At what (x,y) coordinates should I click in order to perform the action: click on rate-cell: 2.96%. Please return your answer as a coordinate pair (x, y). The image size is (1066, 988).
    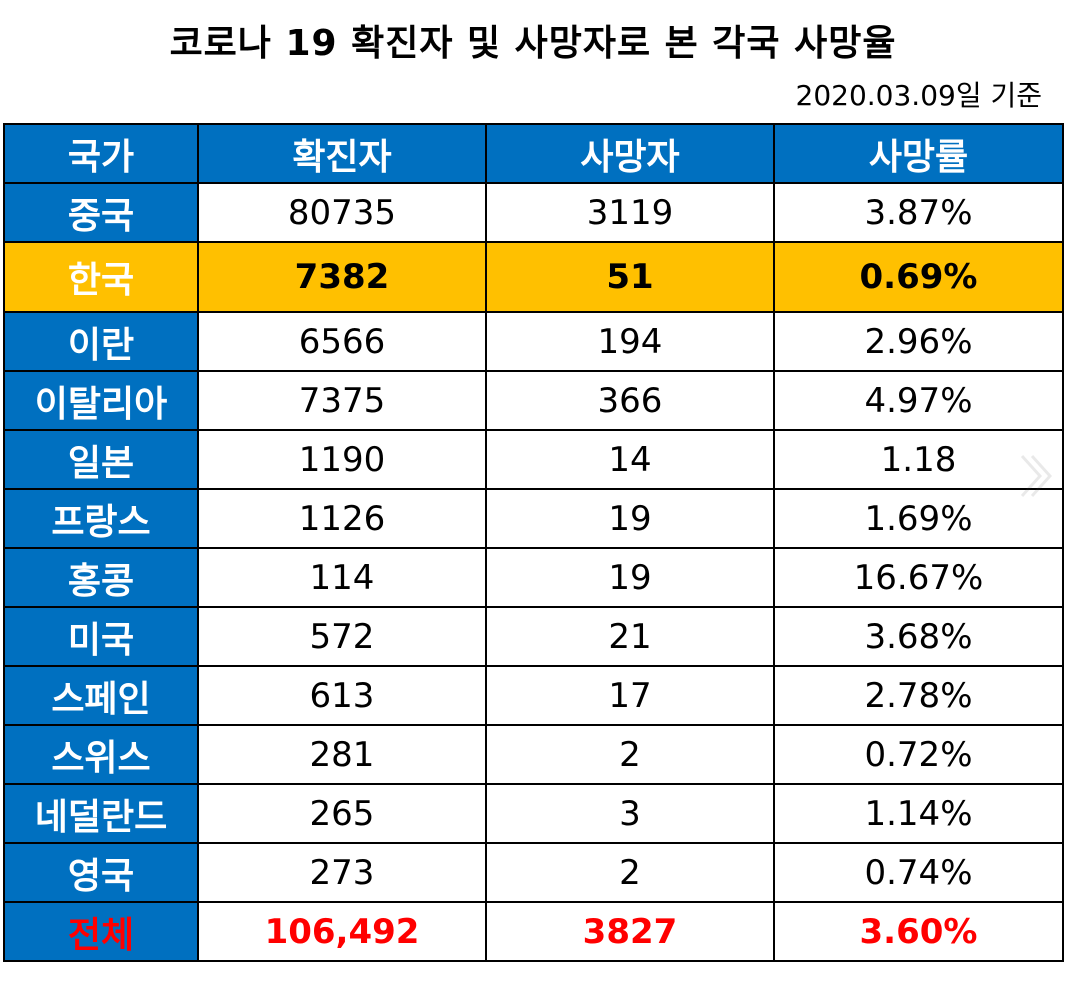
    Looking at the image, I should click on (918, 341).